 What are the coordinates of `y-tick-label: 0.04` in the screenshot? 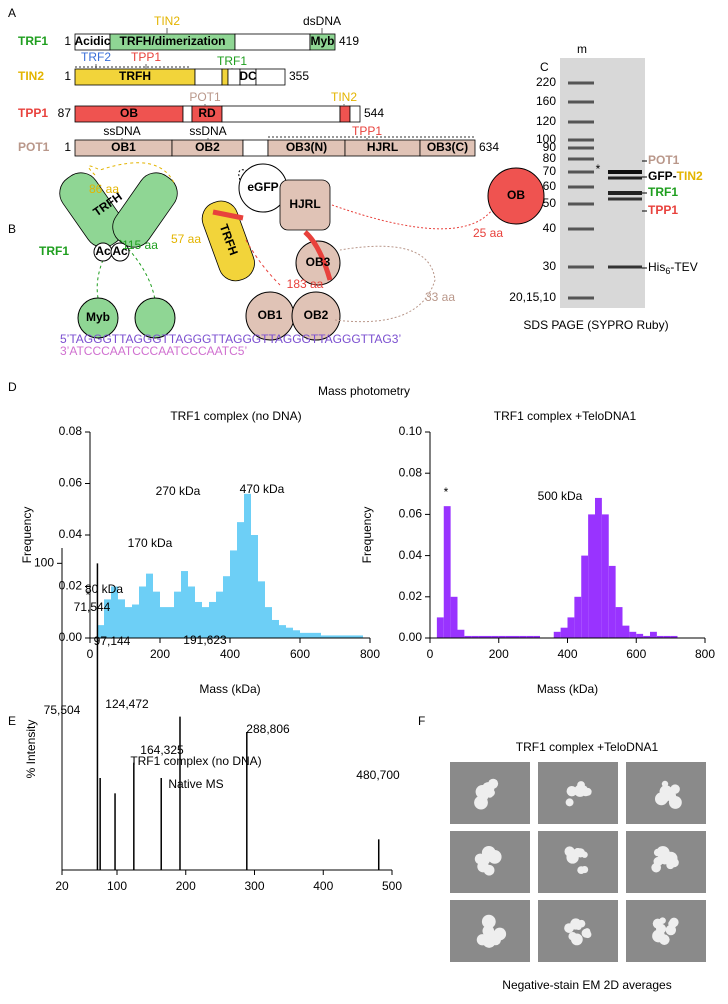 It's located at (411, 555).